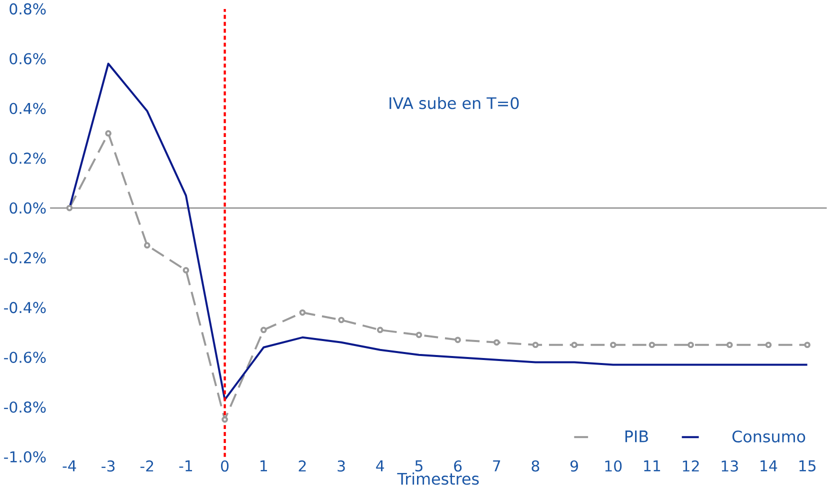  Describe the element at coordinates (28, 108) in the screenshot. I see `y-tick-label: 0.4%` at that location.